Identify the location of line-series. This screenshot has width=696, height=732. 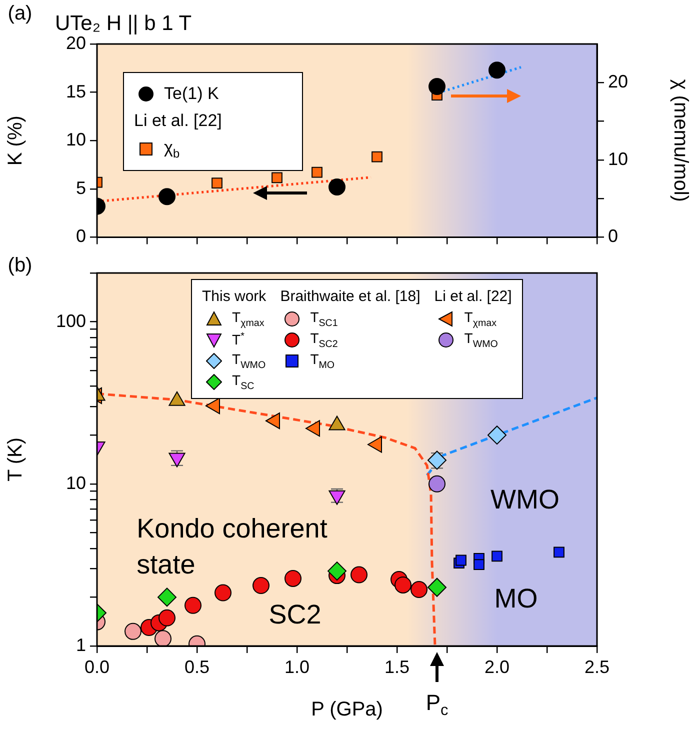
(511, 436).